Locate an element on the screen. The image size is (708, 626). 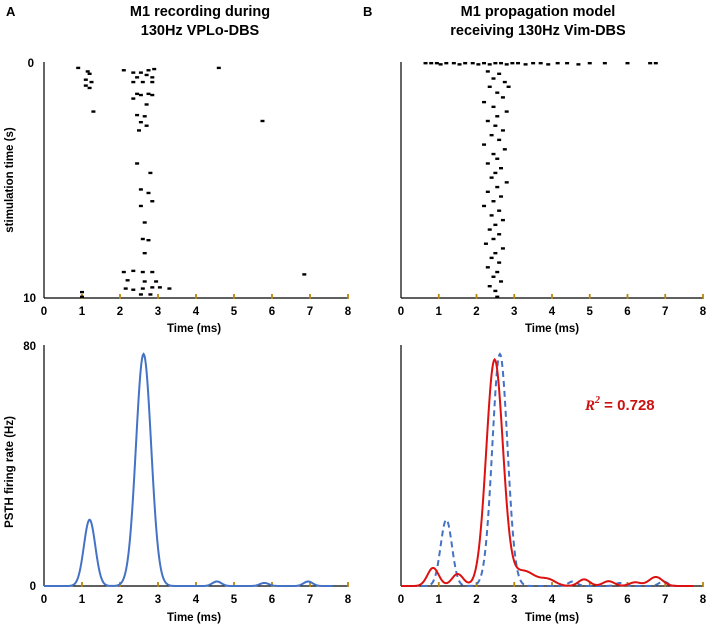
raster-b-xtick-label-7: 7 is located at coordinates (665, 312).